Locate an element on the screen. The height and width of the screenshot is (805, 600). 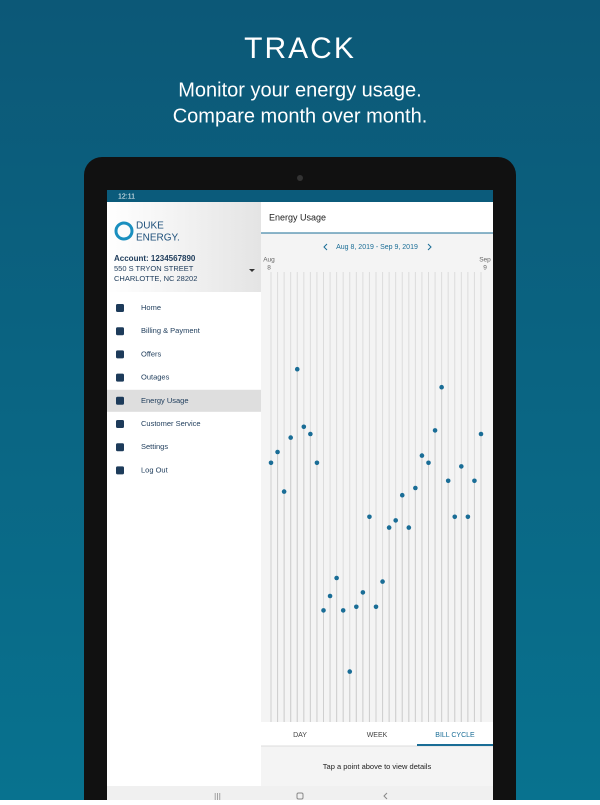
menu-highlight is located at coordinates (184, 400).